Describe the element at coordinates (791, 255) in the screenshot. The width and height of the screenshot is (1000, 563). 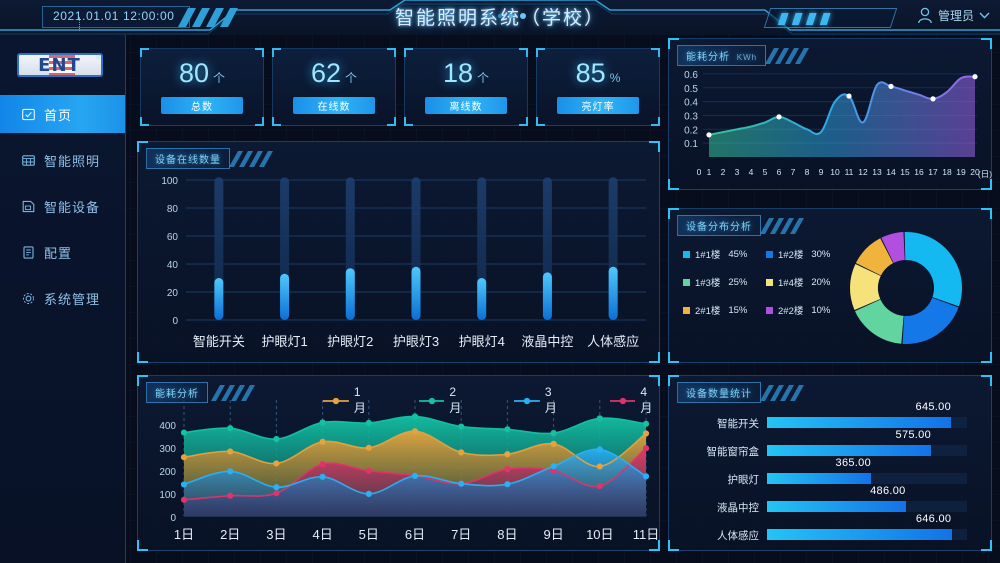
I see `legend-label: 1#2楼` at that location.